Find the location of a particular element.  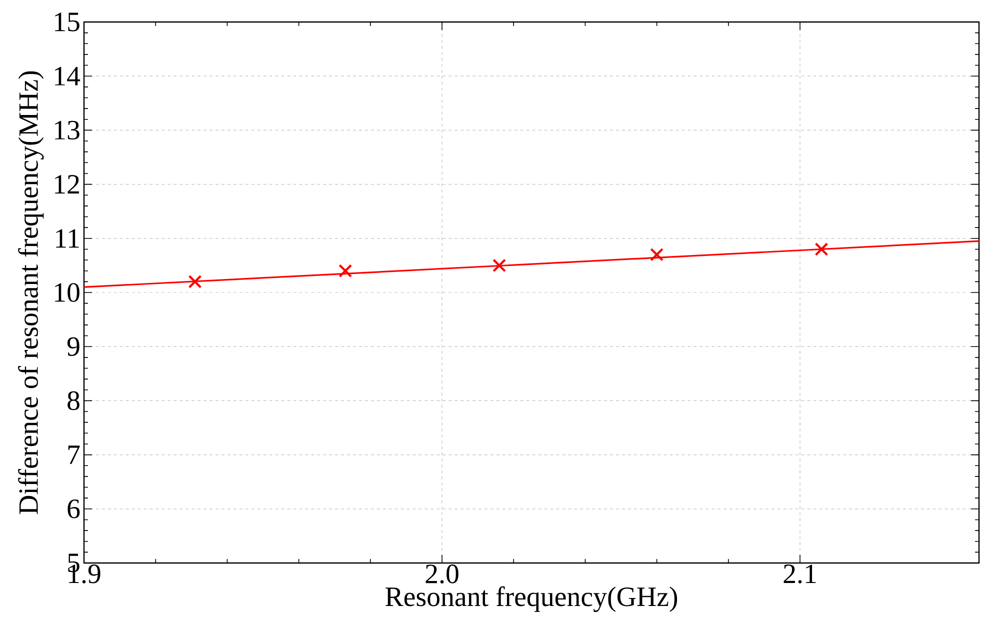

x-tick-label: 2.0 is located at coordinates (442, 574).